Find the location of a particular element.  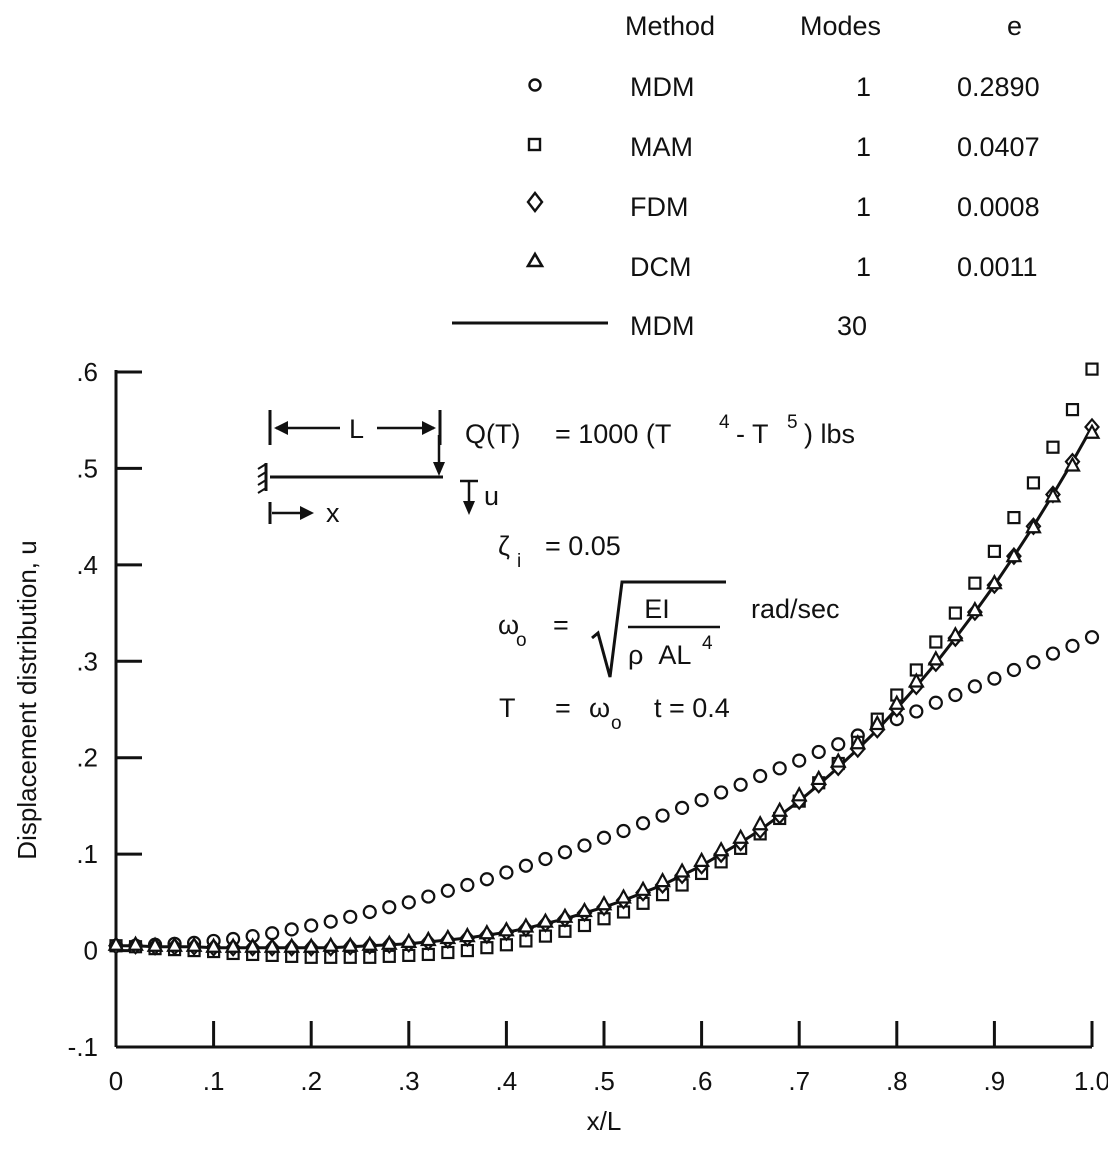

omega-den: ρ AL is located at coordinates (659, 655).